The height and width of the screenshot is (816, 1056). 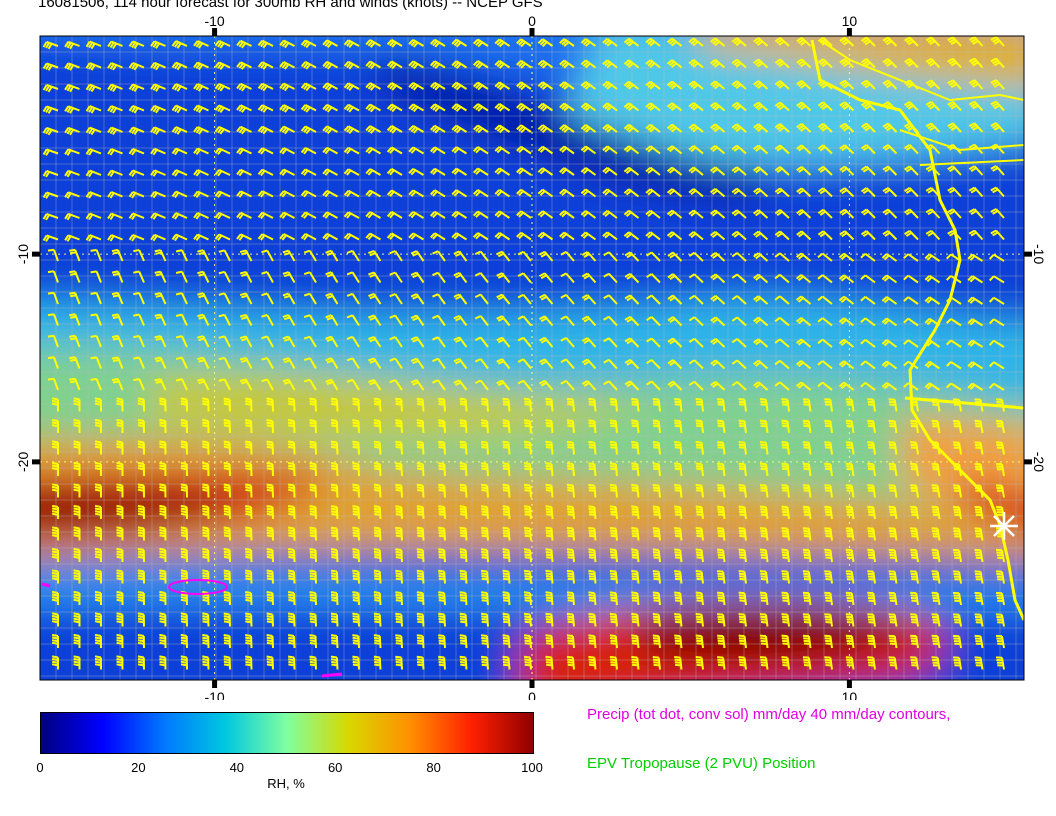 I want to click on lon-tick-label-bottom: 0, so click(x=532, y=694).